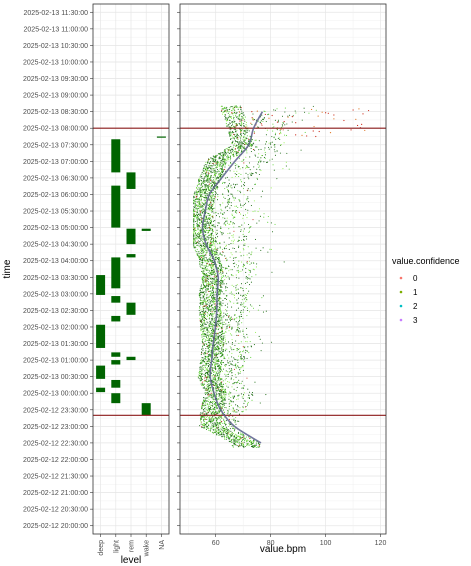  What do you see at coordinates (55, 510) in the screenshot?
I see `y-tick-label: 2025-02-12 20:30:00` at bounding box center [55, 510].